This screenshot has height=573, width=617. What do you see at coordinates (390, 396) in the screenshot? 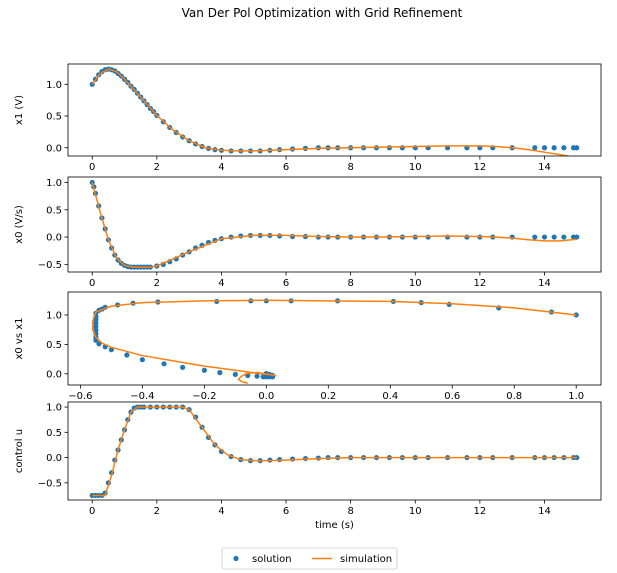
I see `x-tick-label: 0.4` at bounding box center [390, 396].